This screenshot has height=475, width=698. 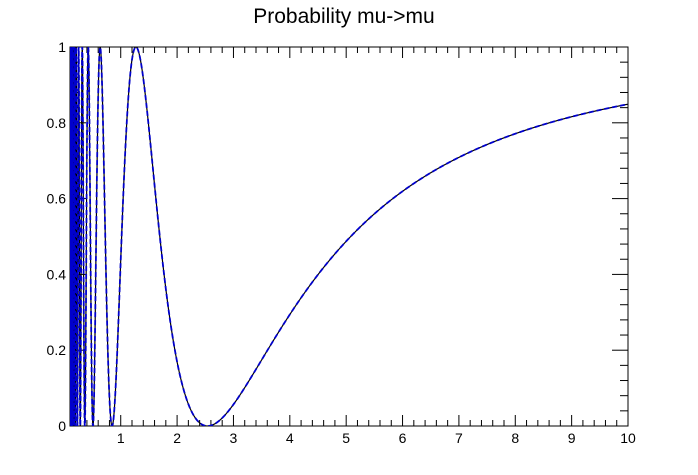 What do you see at coordinates (177, 438) in the screenshot?
I see `x-tick-label: 2` at bounding box center [177, 438].